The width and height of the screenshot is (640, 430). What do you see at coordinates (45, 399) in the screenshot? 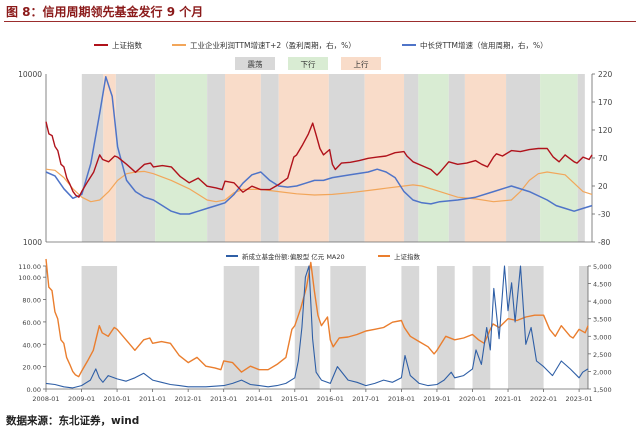
I see `x-tick-label-0: 2008-01` at bounding box center [45, 399].